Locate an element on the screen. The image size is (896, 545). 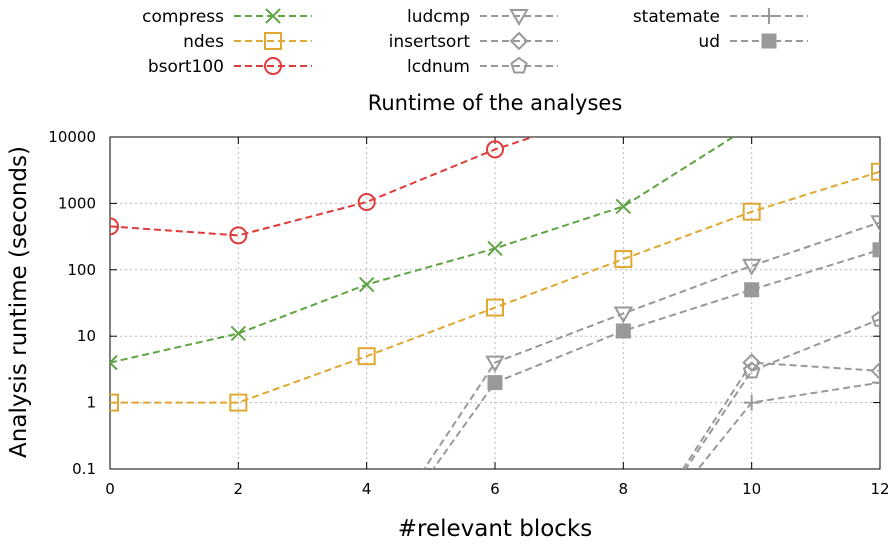
series-line-bsort100 is located at coordinates (323, 187).